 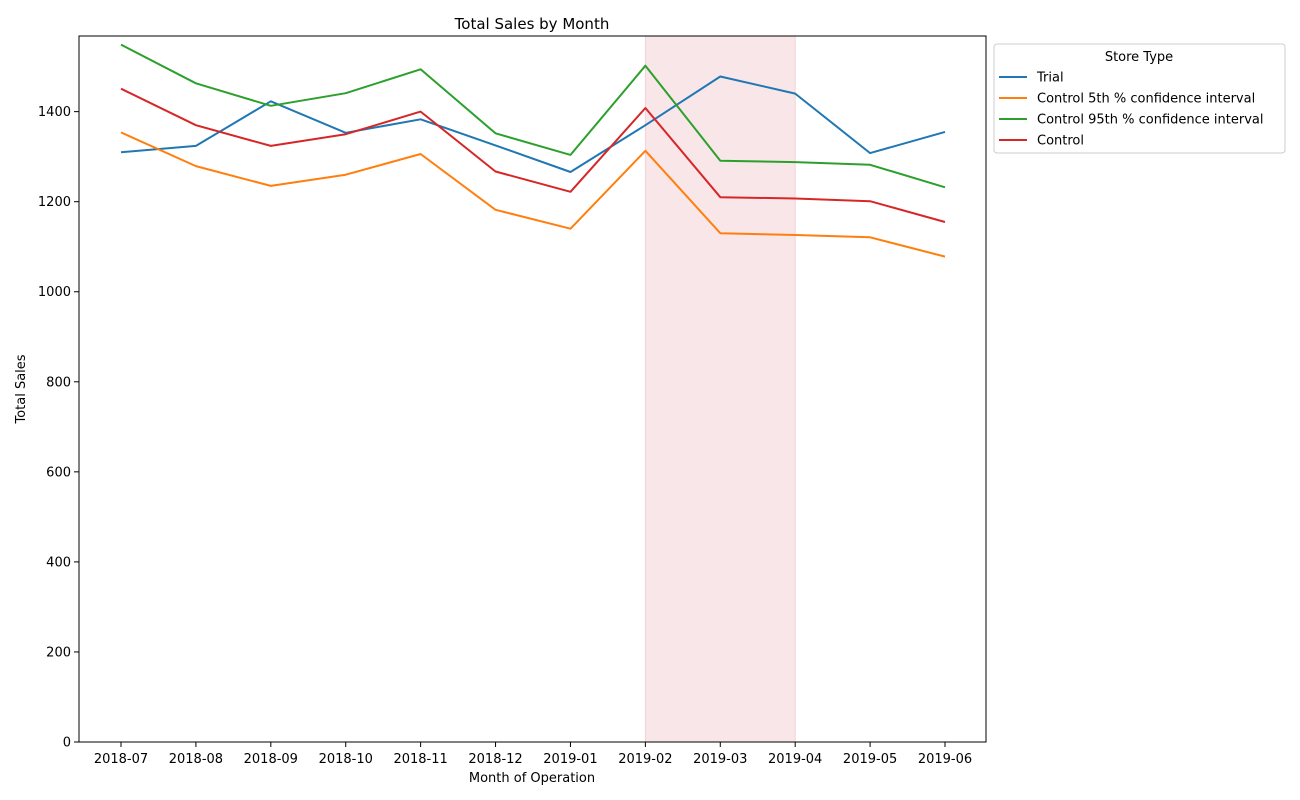 I want to click on x-tick-label: 2019-02, so click(x=645, y=759).